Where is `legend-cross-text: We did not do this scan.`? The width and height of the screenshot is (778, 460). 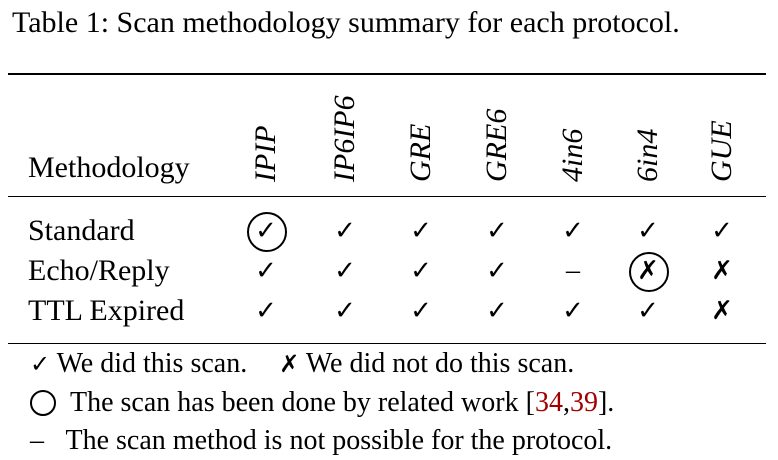
legend-cross-text: We did not do this scan. is located at coordinates (440, 363).